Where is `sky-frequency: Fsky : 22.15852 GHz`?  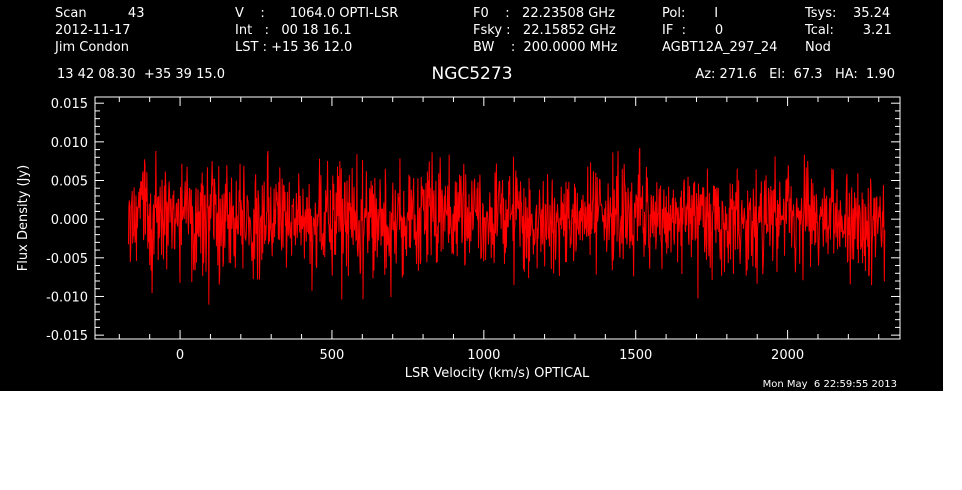 sky-frequency: Fsky : 22.15852 GHz is located at coordinates (544, 30).